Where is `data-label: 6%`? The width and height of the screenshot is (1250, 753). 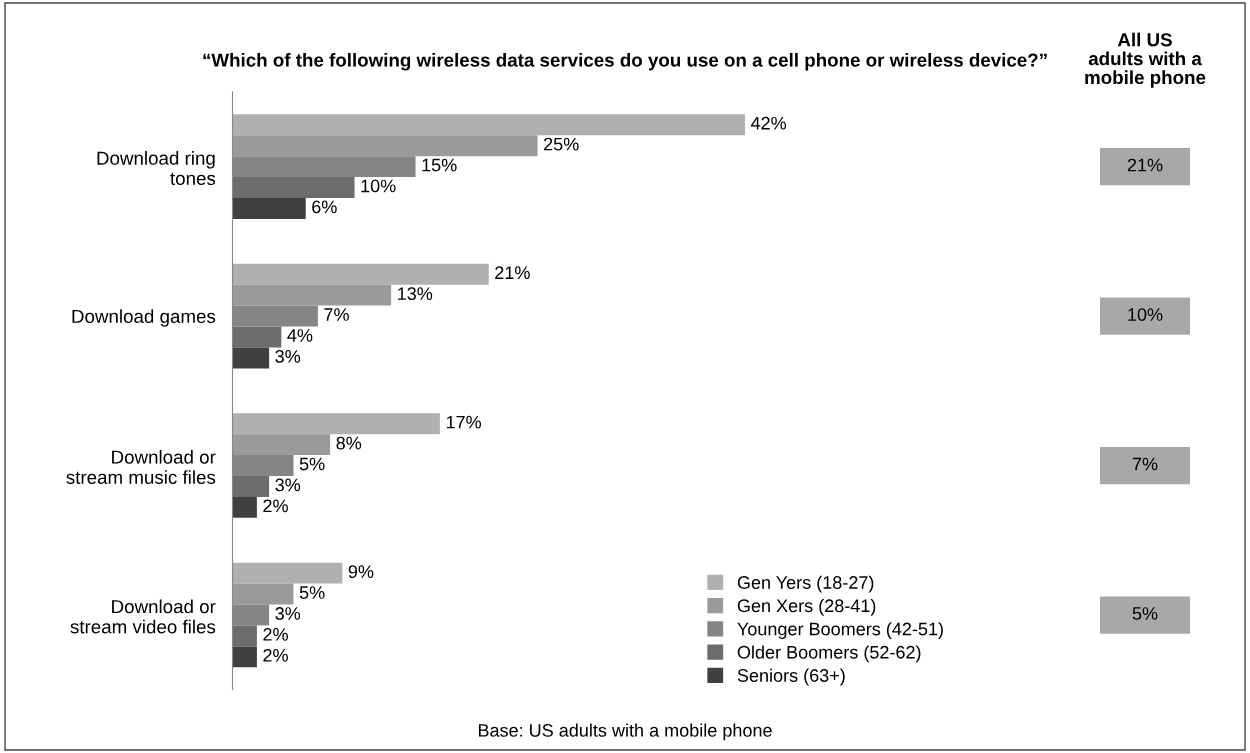
data-label: 6% is located at coordinates (324, 207).